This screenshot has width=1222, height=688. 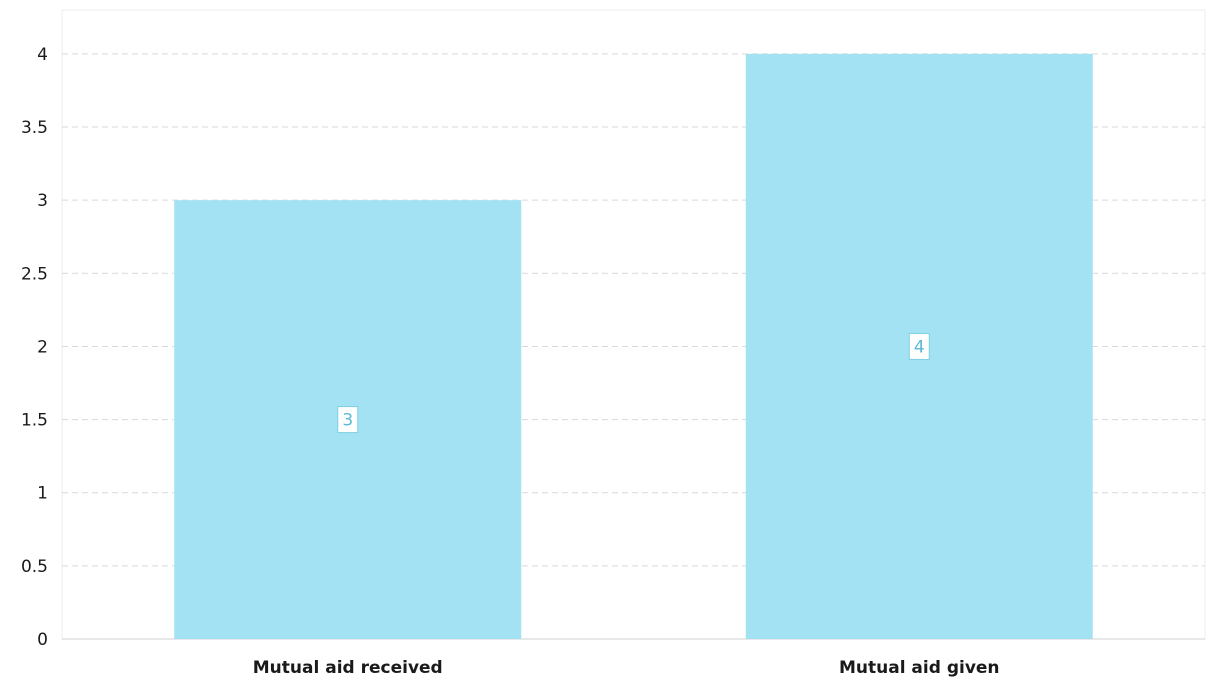 I want to click on y-tick-label: 4, so click(x=42, y=55).